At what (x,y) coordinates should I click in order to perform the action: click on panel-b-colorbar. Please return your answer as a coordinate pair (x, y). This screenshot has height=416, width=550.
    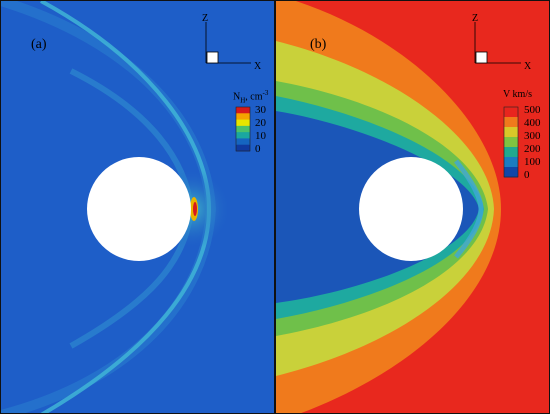
    Looking at the image, I should click on (511, 142).